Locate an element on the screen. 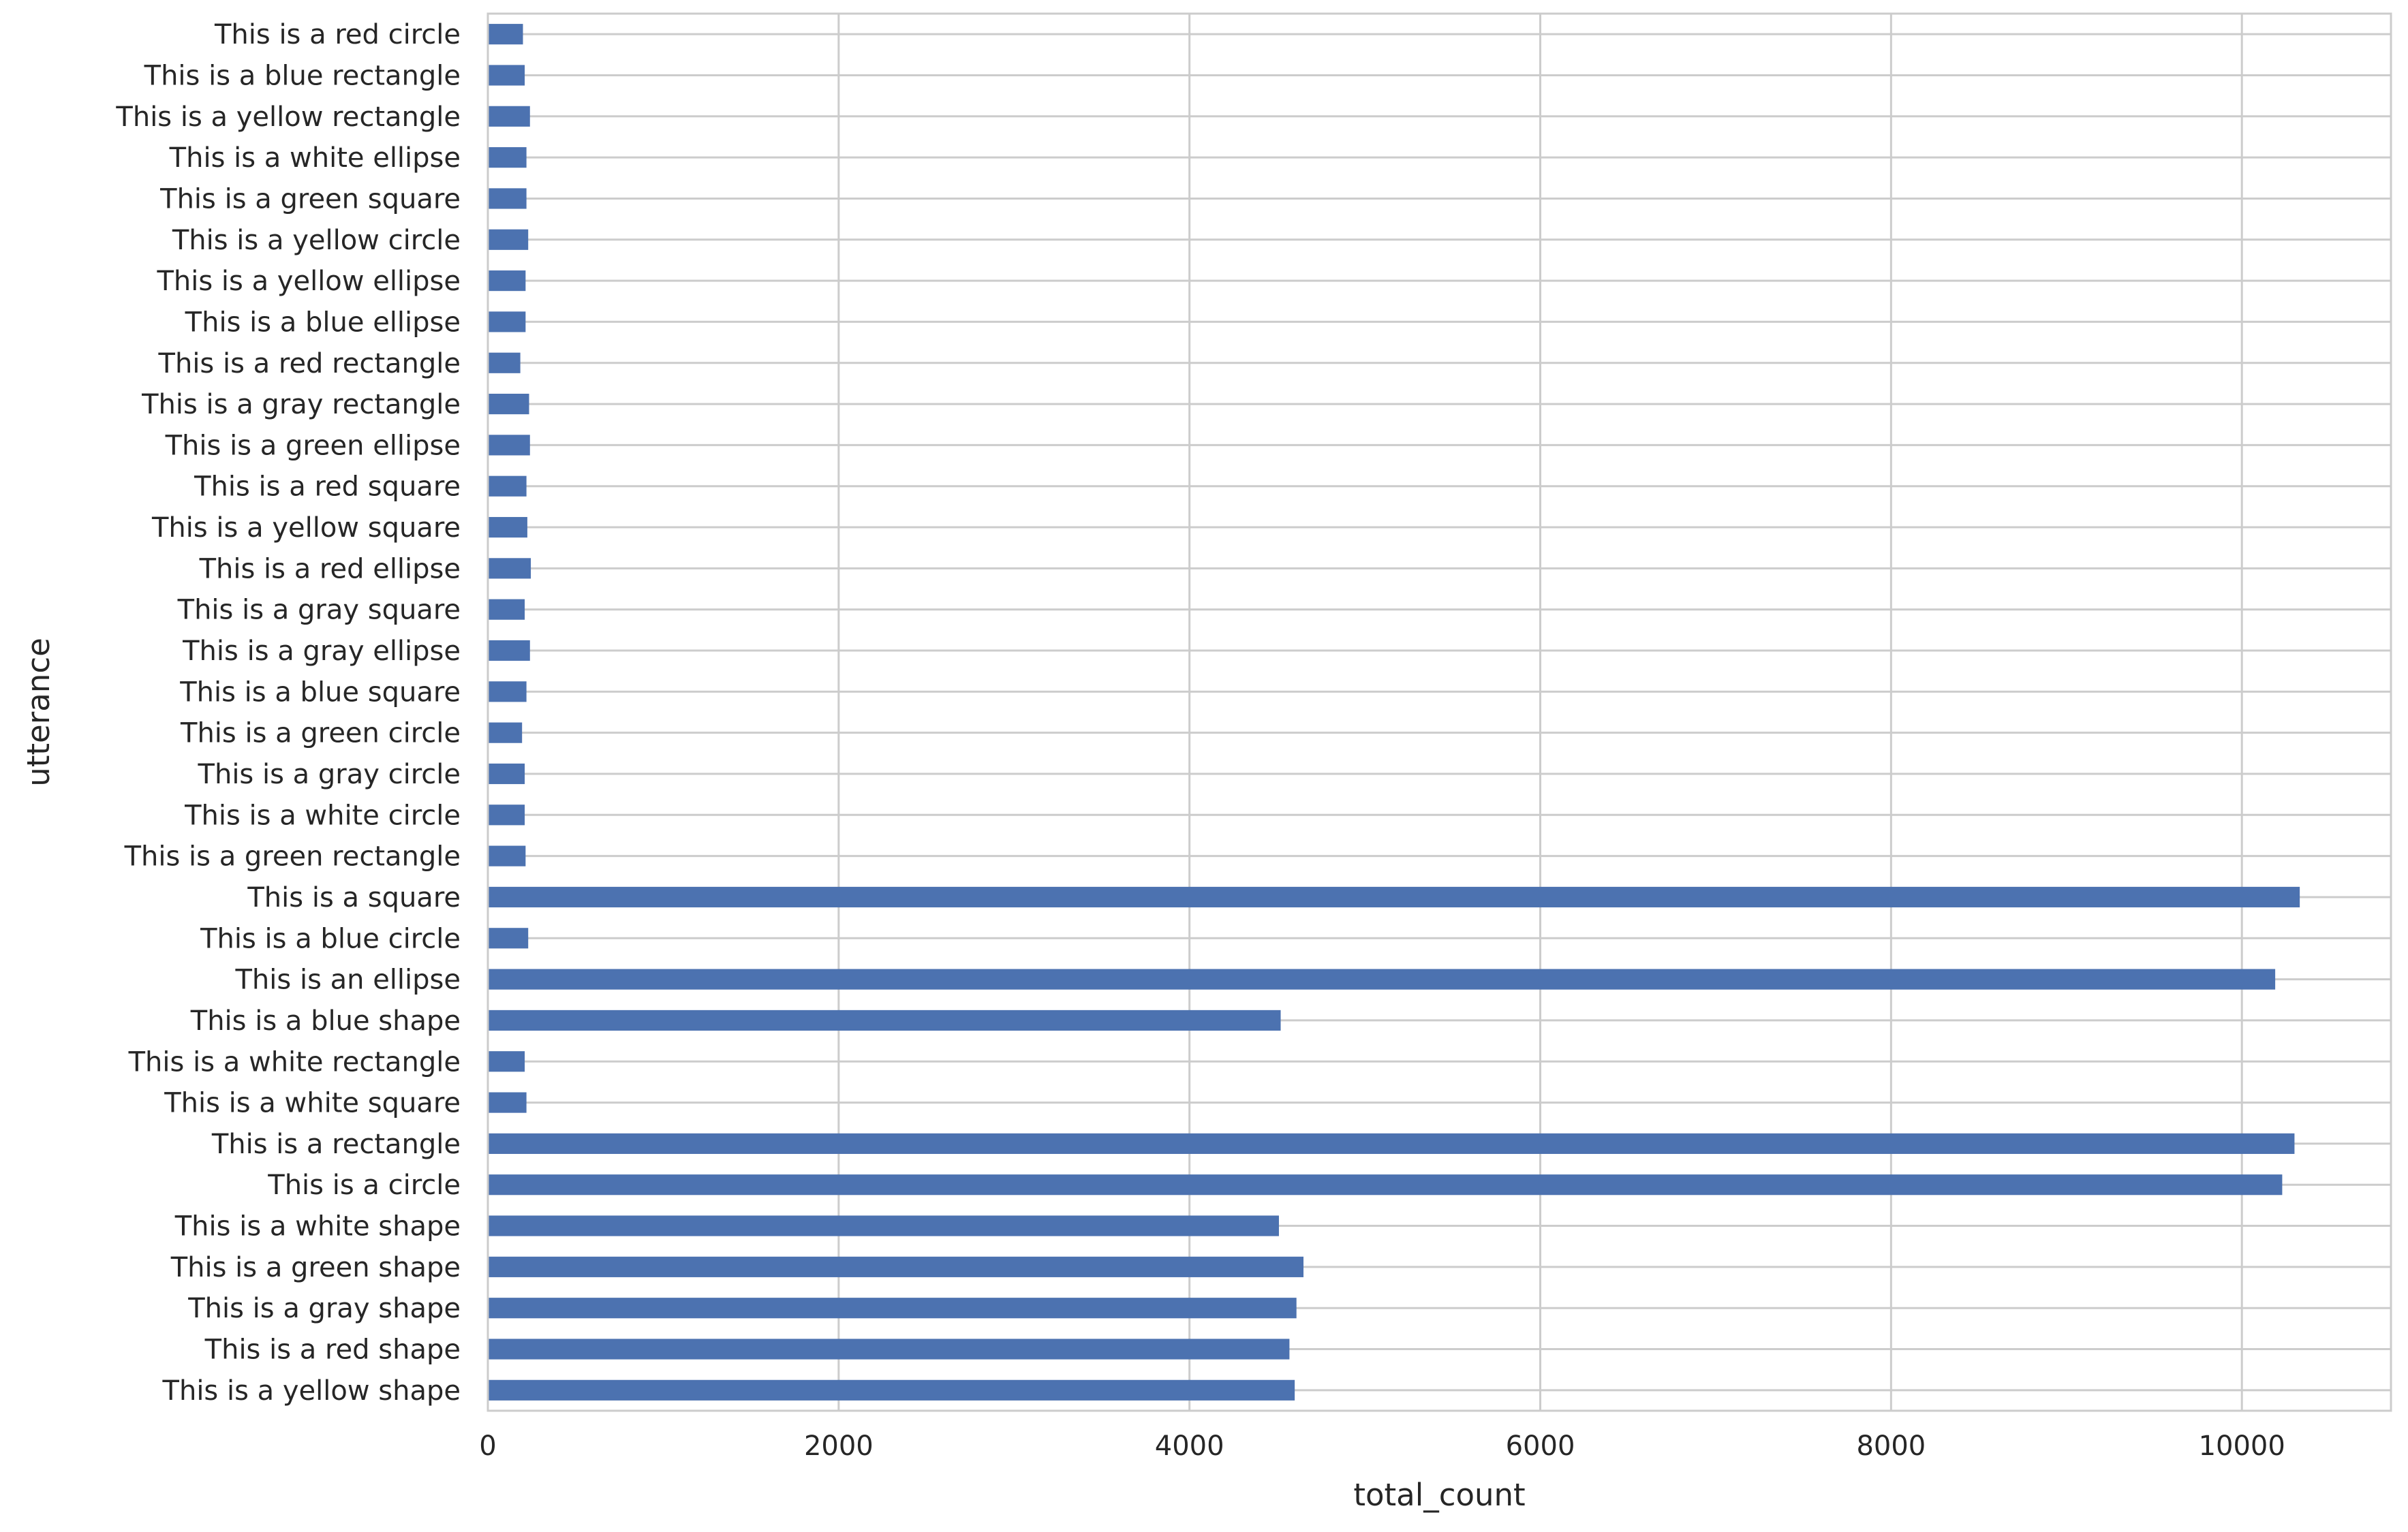 The image size is (2408, 1532). category-label: This is a yellow ellipse is located at coordinates (308, 281).